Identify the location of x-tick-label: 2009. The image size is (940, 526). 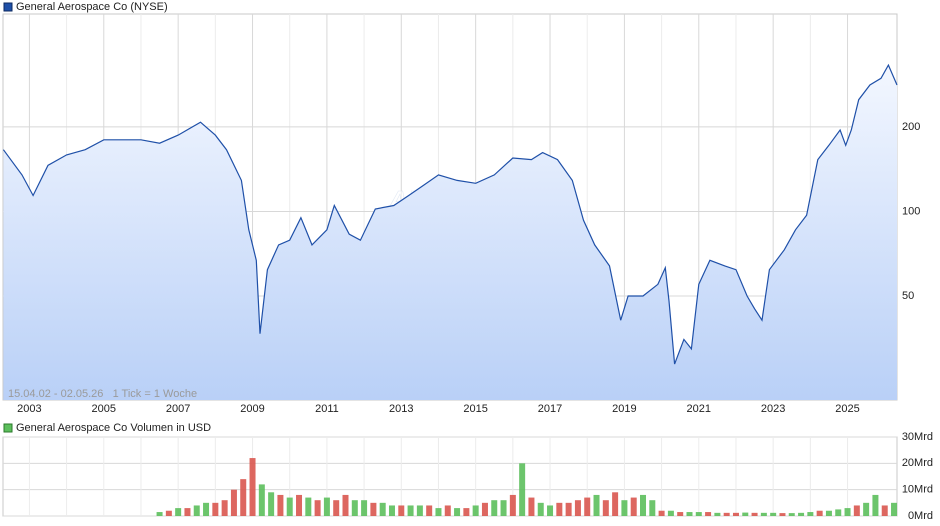
(252, 409).